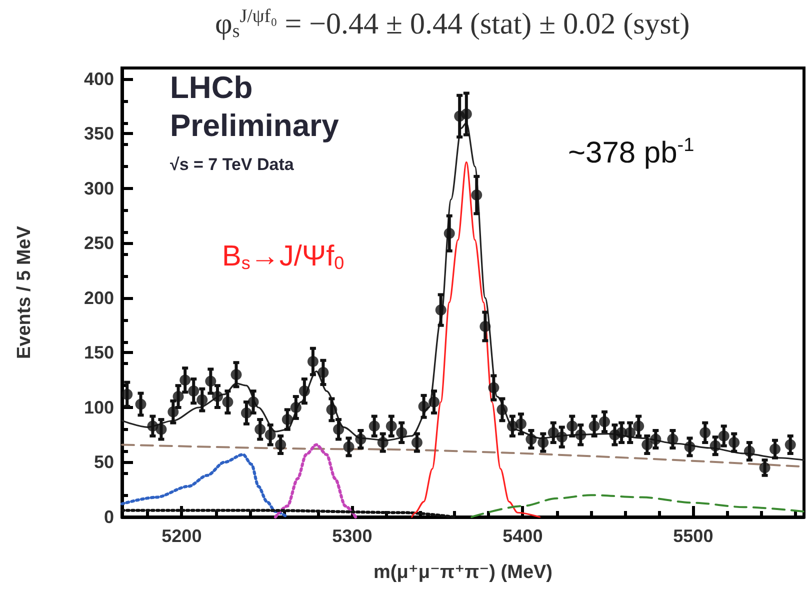  Describe the element at coordinates (232, 164) in the screenshot. I see `annotation: √s = 7 TeV Data` at that location.